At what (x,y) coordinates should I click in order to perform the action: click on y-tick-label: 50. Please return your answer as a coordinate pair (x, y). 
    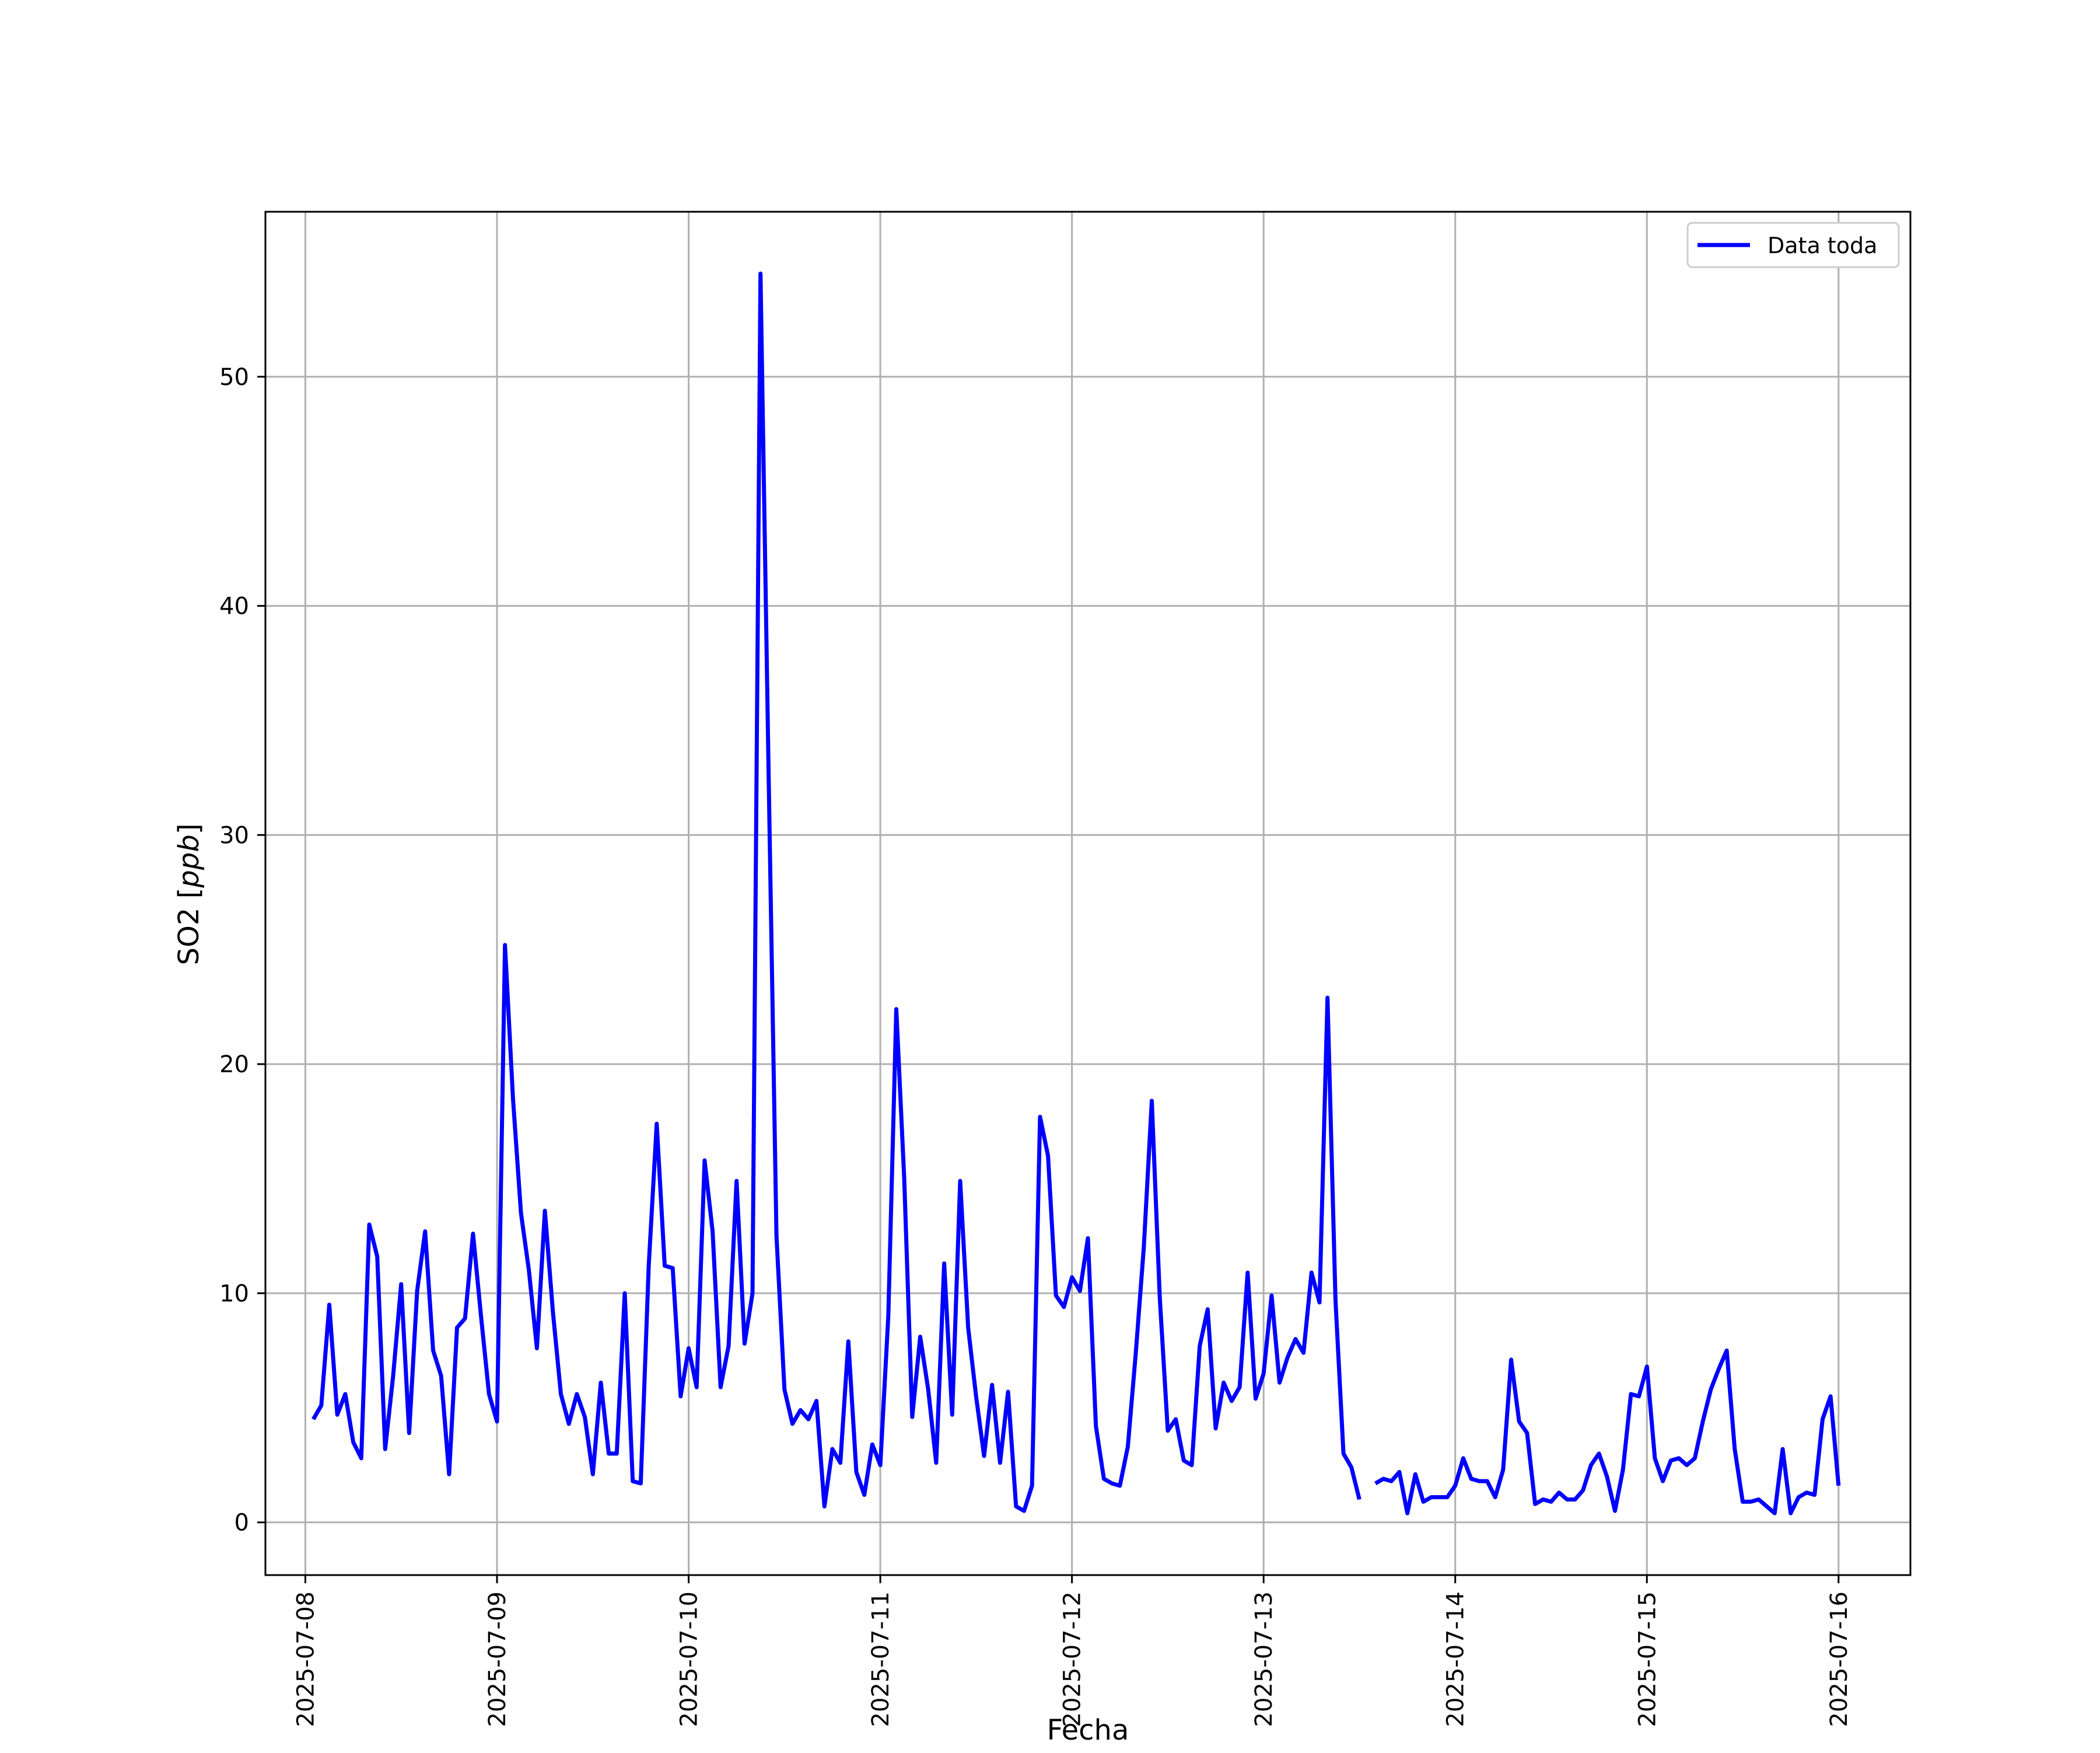
    Looking at the image, I should click on (234, 377).